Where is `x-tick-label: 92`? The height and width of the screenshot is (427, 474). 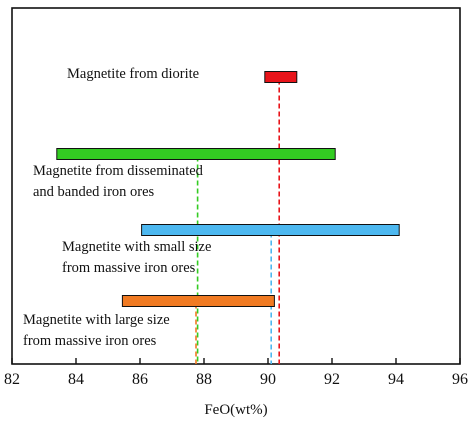
x-tick-label: 92 is located at coordinates (332, 379).